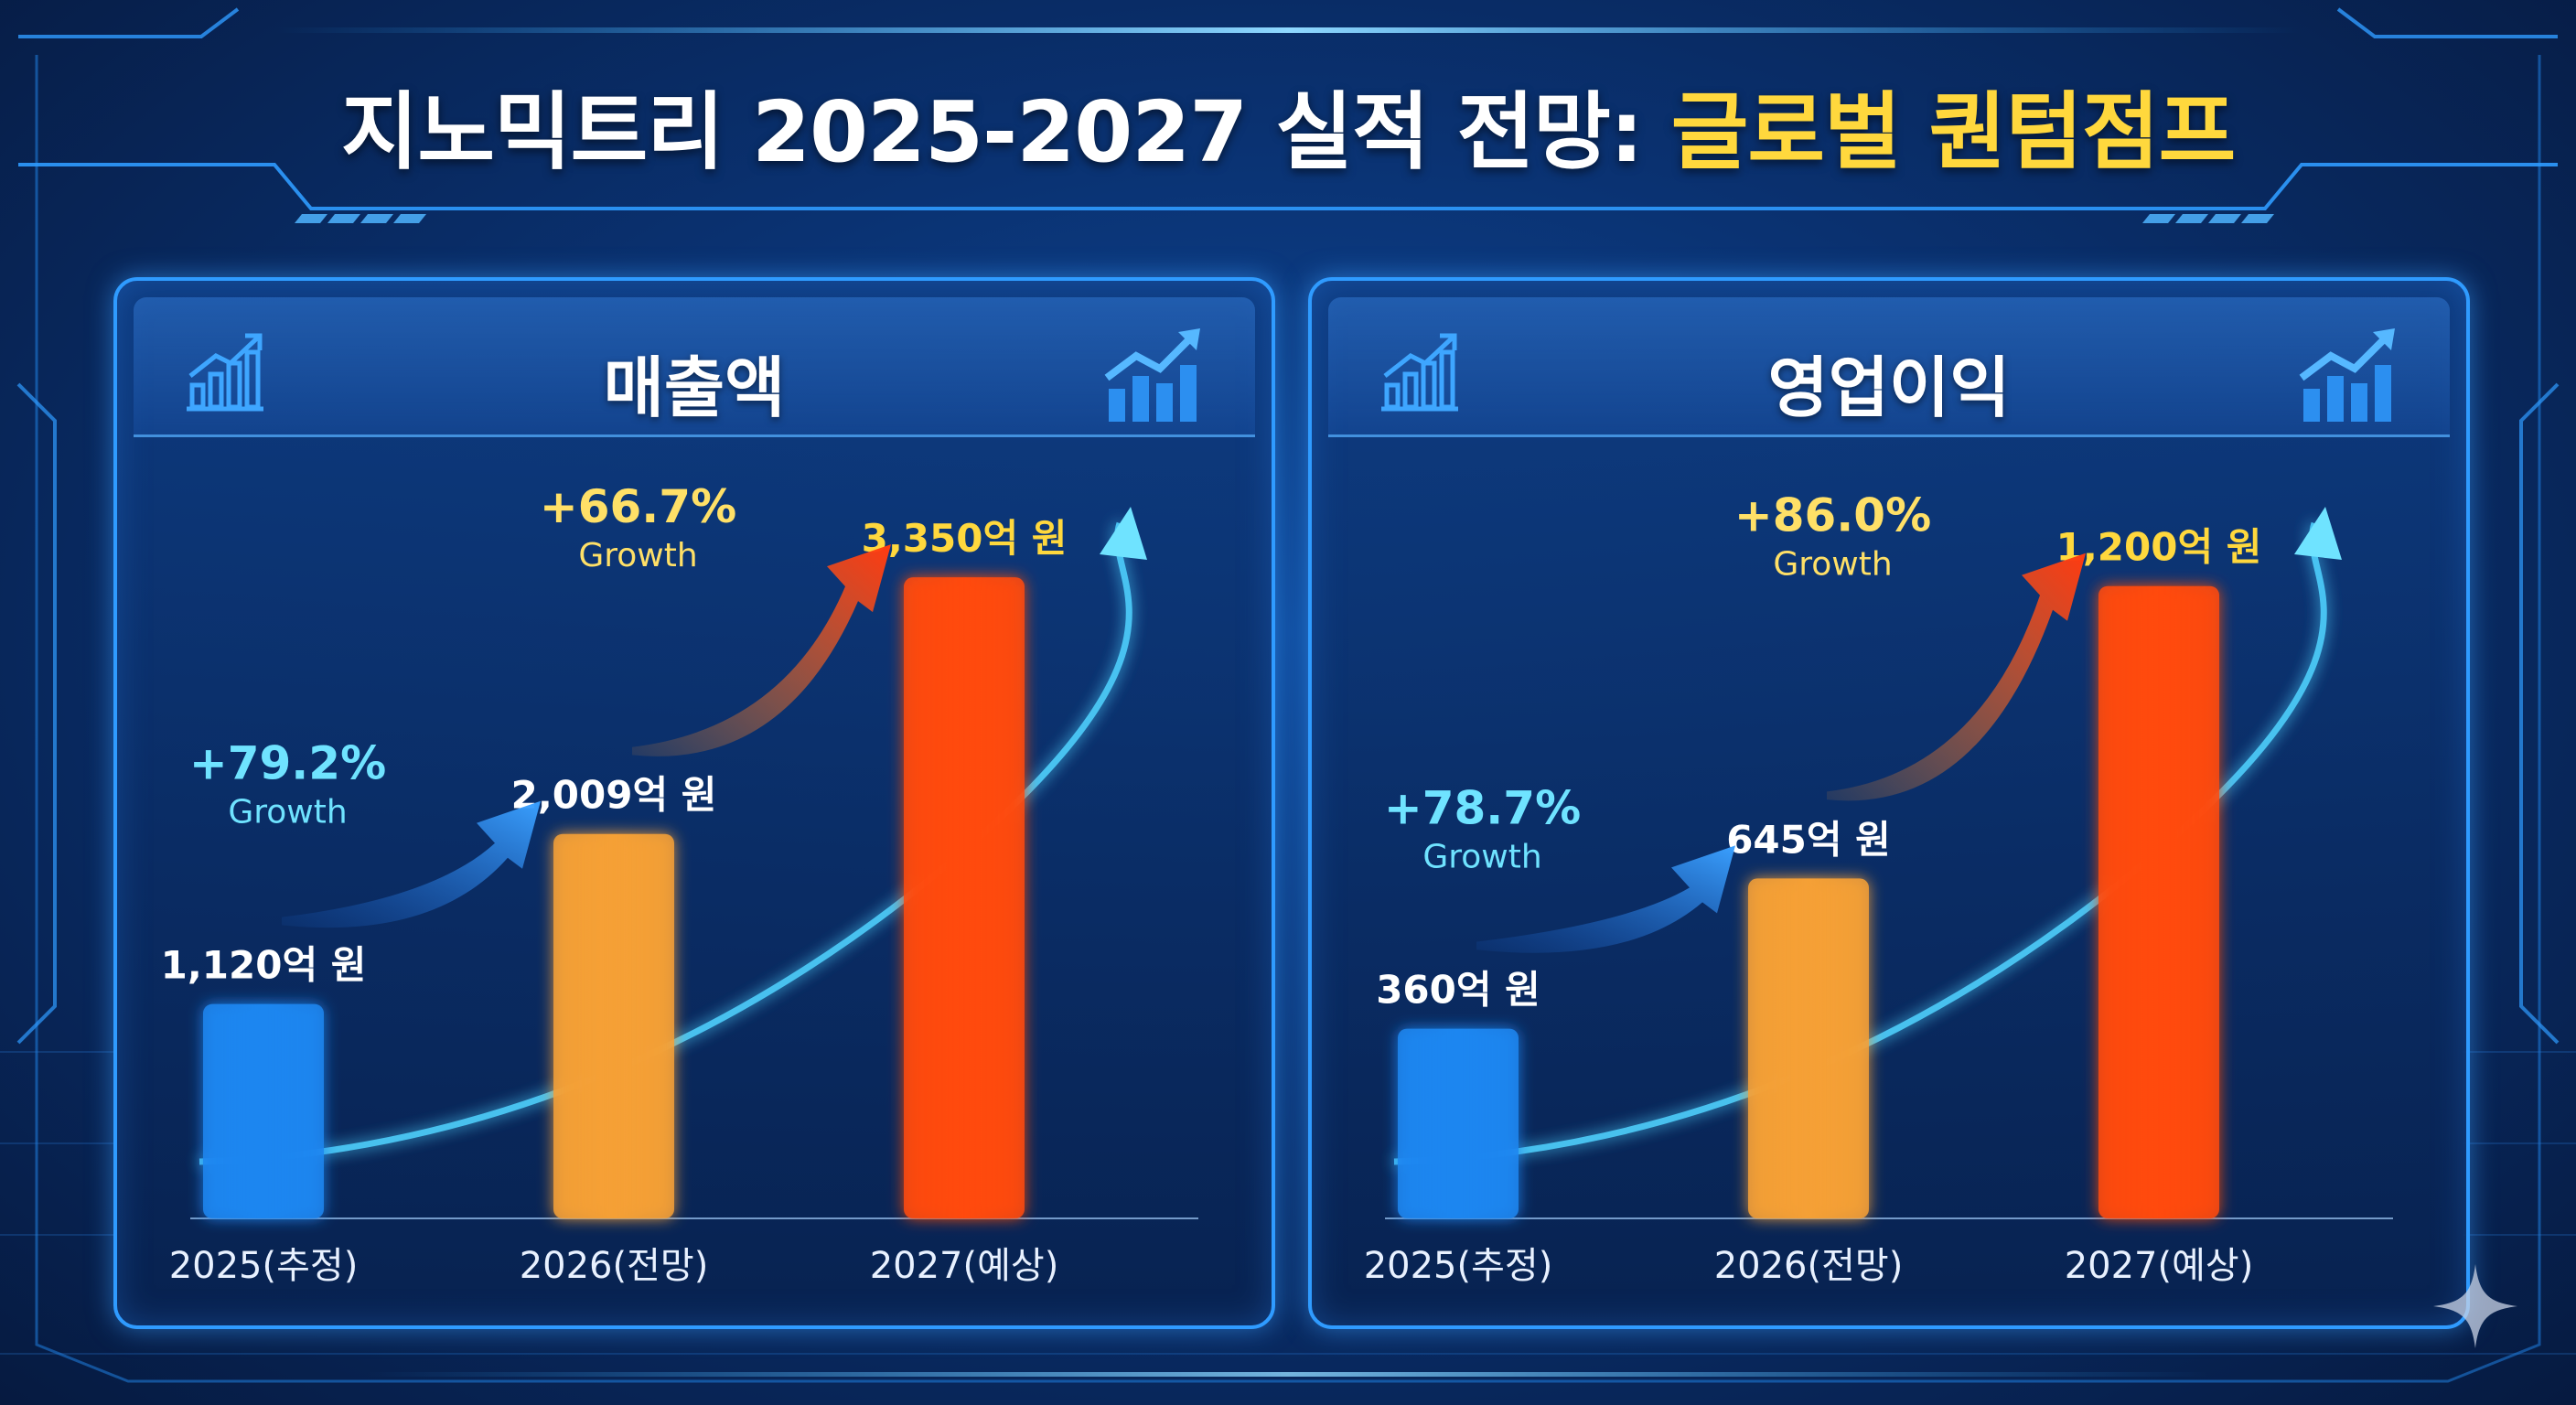 This screenshot has height=1405, width=2576. What do you see at coordinates (1288, 22) in the screenshot?
I see `corner-frame` at bounding box center [1288, 22].